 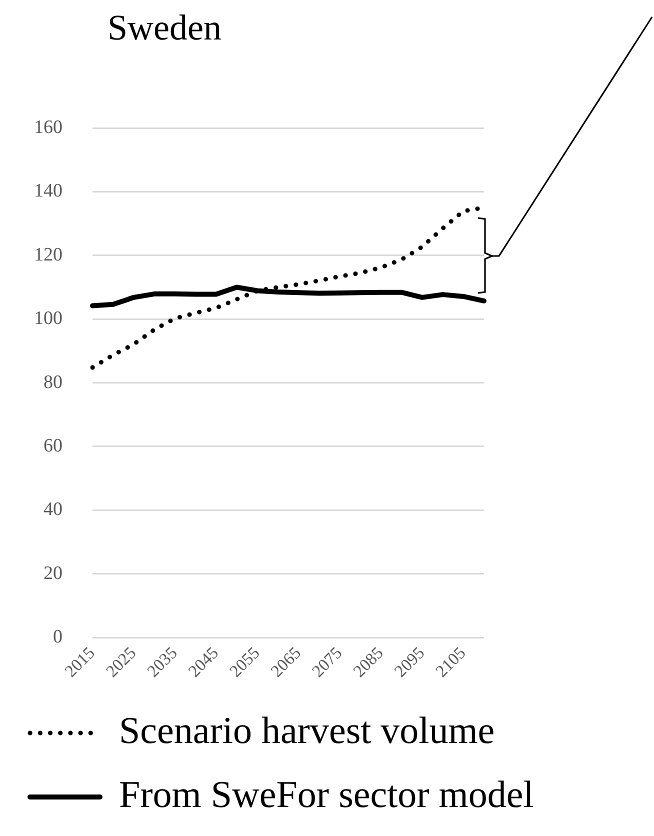 What do you see at coordinates (307, 731) in the screenshot?
I see `legend-label: Scenario harvest volume` at bounding box center [307, 731].